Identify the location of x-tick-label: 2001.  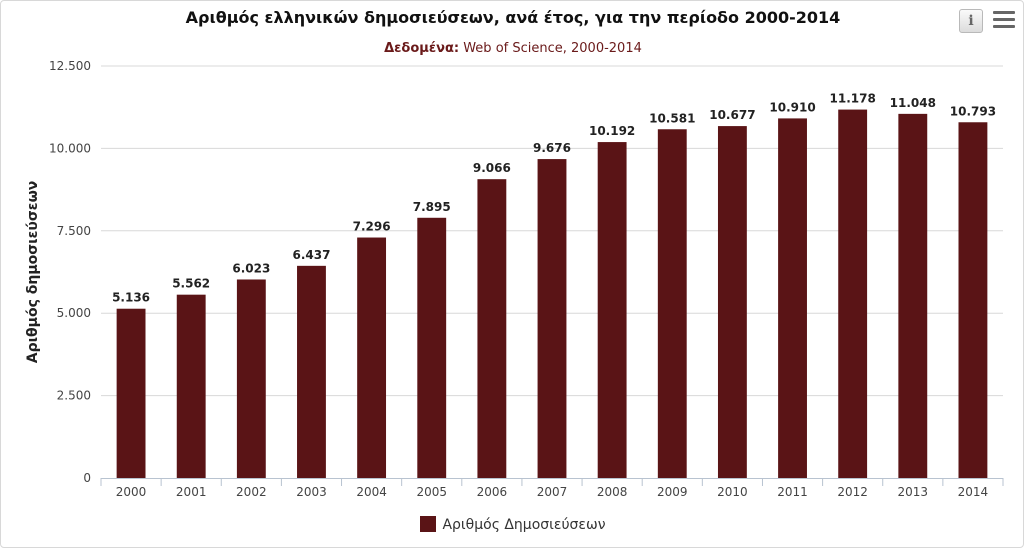
(191, 492).